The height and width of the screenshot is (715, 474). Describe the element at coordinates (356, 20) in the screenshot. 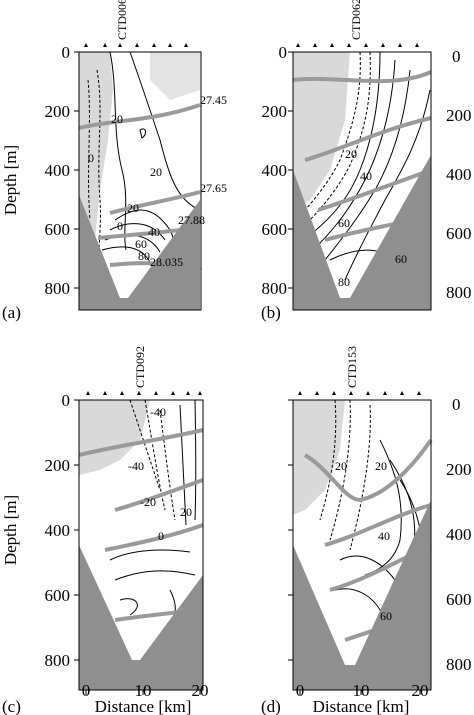

I see `station-label: CTD062` at that location.